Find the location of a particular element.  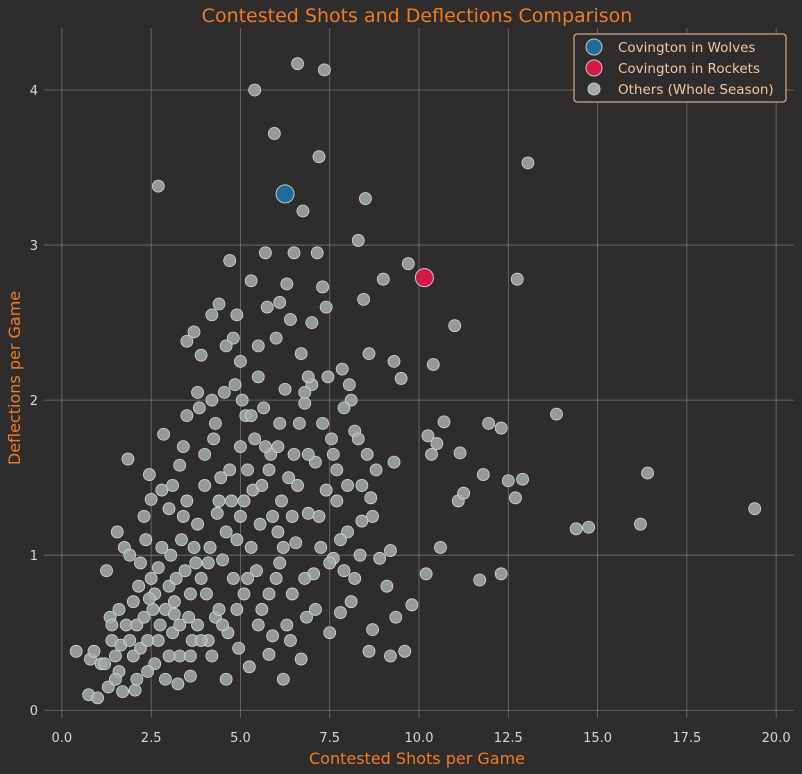

y-tick-label: 0 is located at coordinates (34, 711).